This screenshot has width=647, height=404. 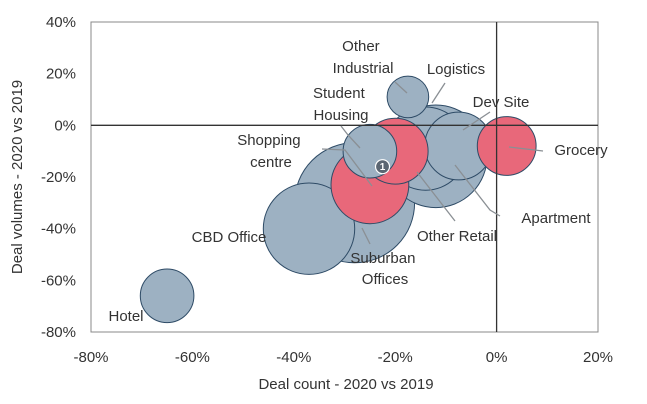 I want to click on bubble-grocery, so click(x=506, y=146).